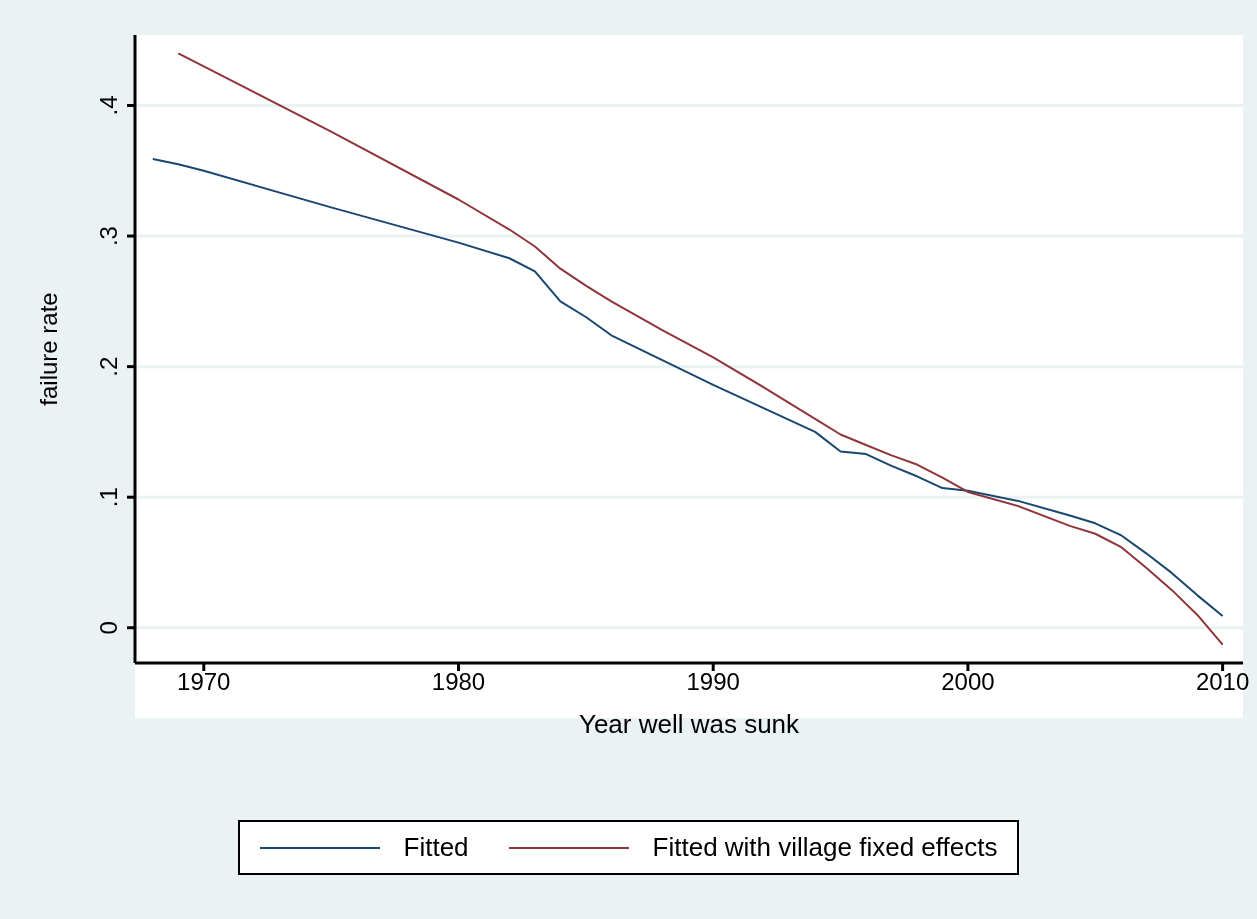 Image resolution: width=1257 pixels, height=919 pixels. Describe the element at coordinates (713, 682) in the screenshot. I see `x-tick-label: 1990` at that location.